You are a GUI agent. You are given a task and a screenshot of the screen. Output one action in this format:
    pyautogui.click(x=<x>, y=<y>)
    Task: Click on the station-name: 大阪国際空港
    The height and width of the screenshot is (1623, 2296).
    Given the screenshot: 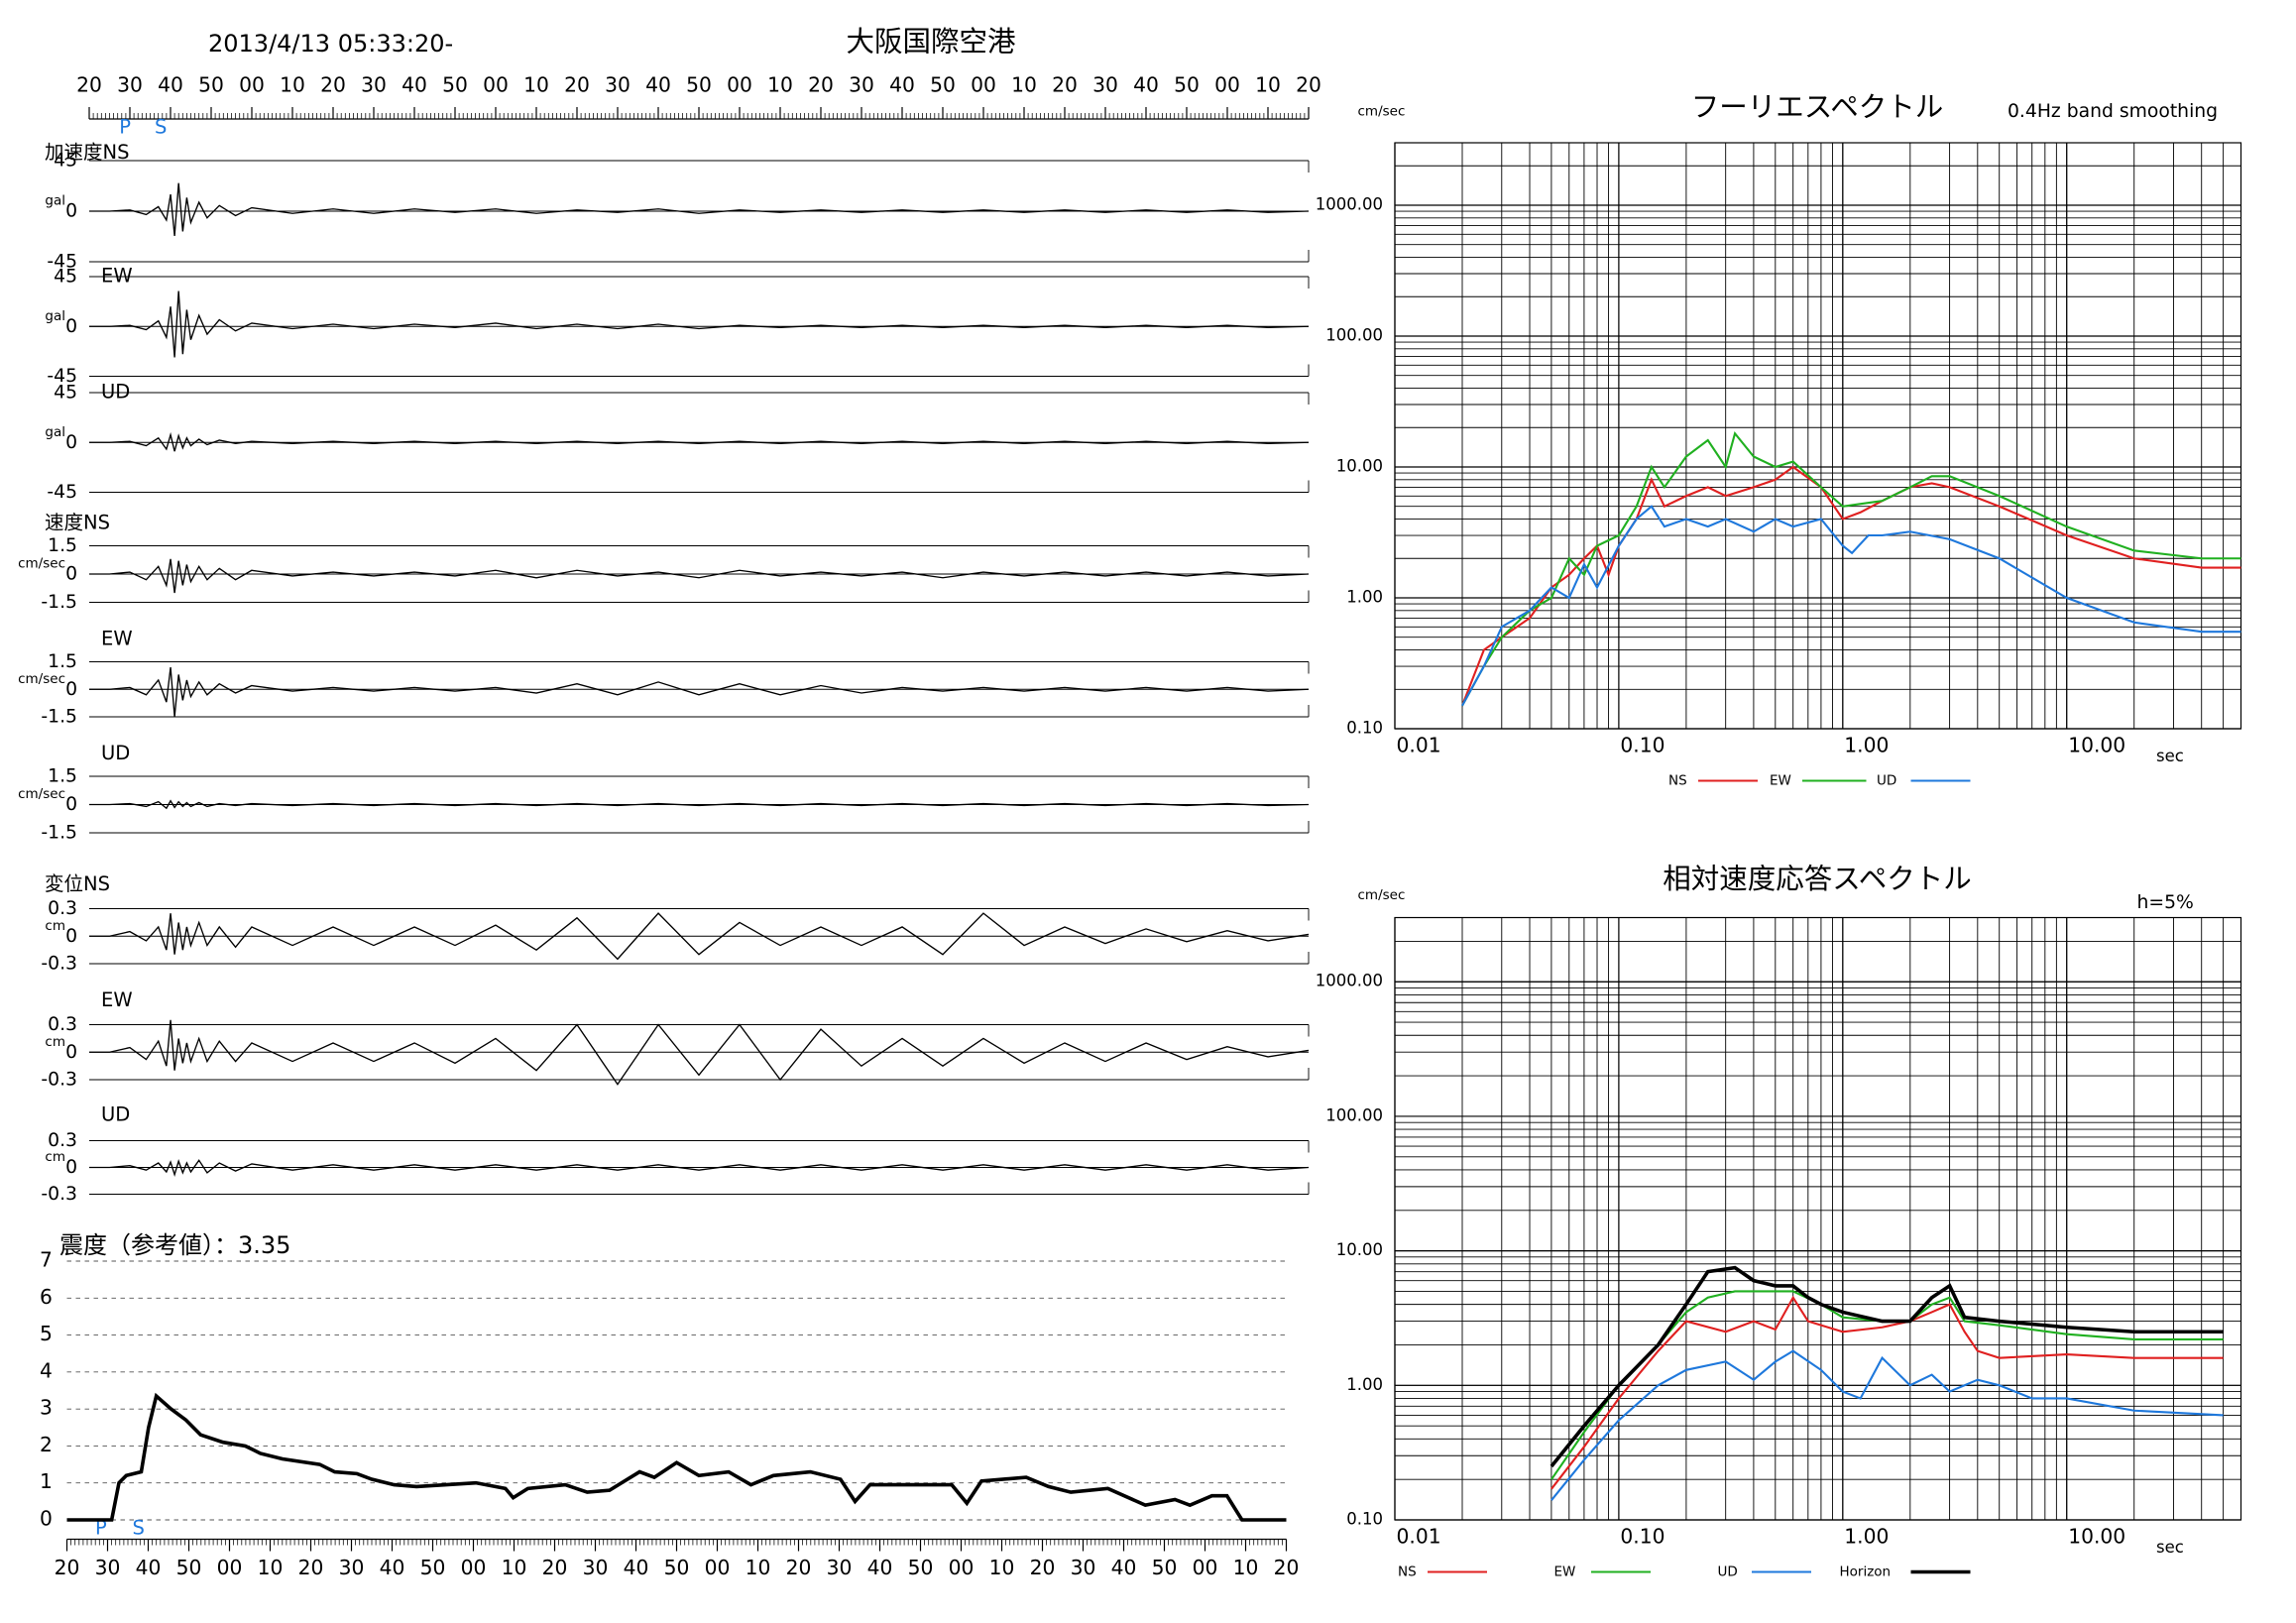 What is the action you would take?
    pyautogui.click(x=931, y=42)
    